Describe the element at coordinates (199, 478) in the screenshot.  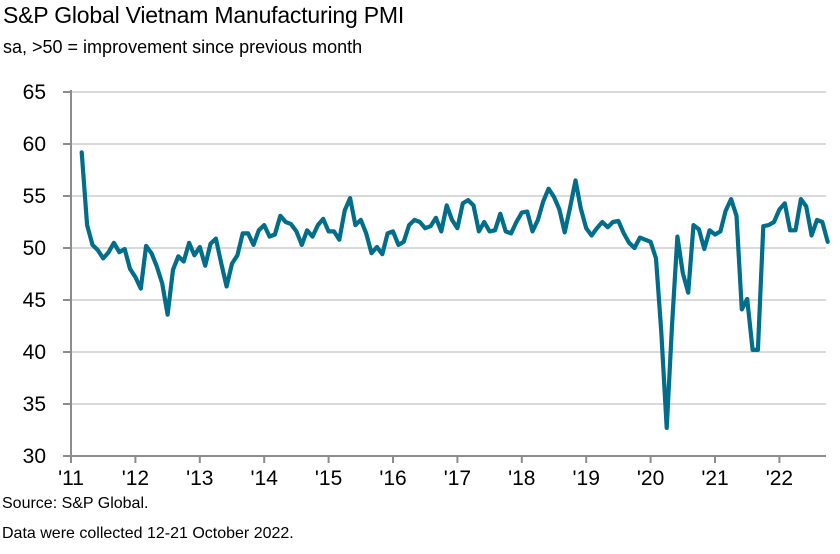
I see `xtick-label: '13` at that location.